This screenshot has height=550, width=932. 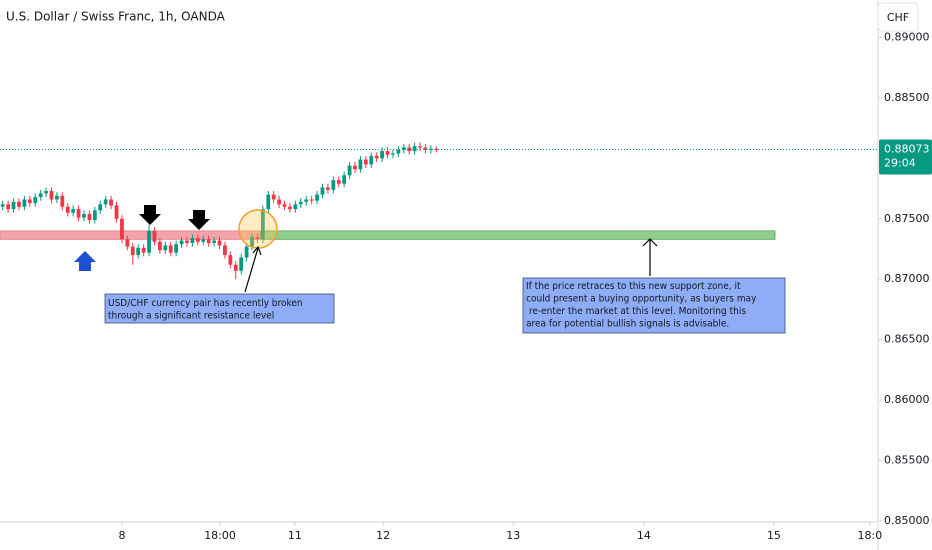 What do you see at coordinates (251, 270) in the screenshot?
I see `pointer-line` at bounding box center [251, 270].